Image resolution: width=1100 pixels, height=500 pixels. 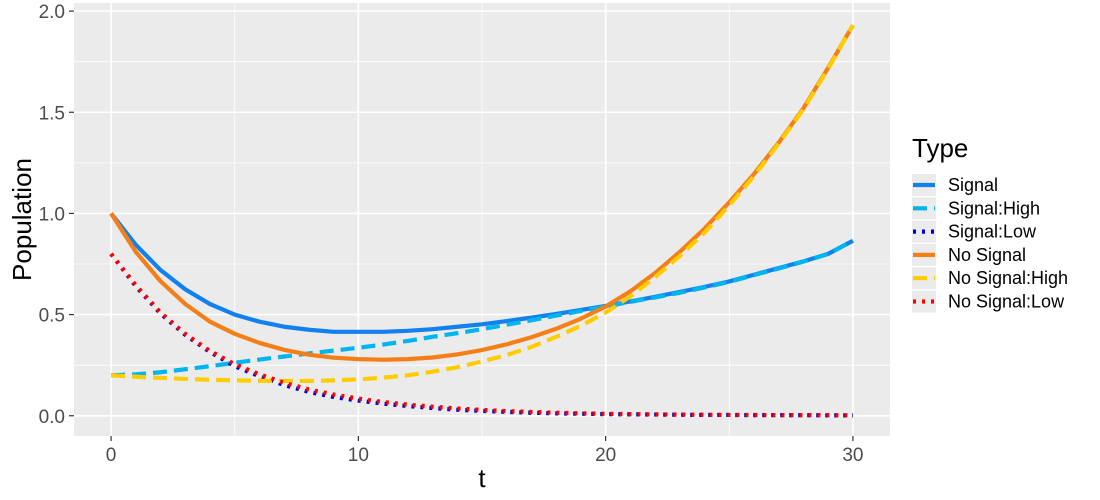 What do you see at coordinates (52, 214) in the screenshot?
I see `y-tick-label: 1.0` at bounding box center [52, 214].